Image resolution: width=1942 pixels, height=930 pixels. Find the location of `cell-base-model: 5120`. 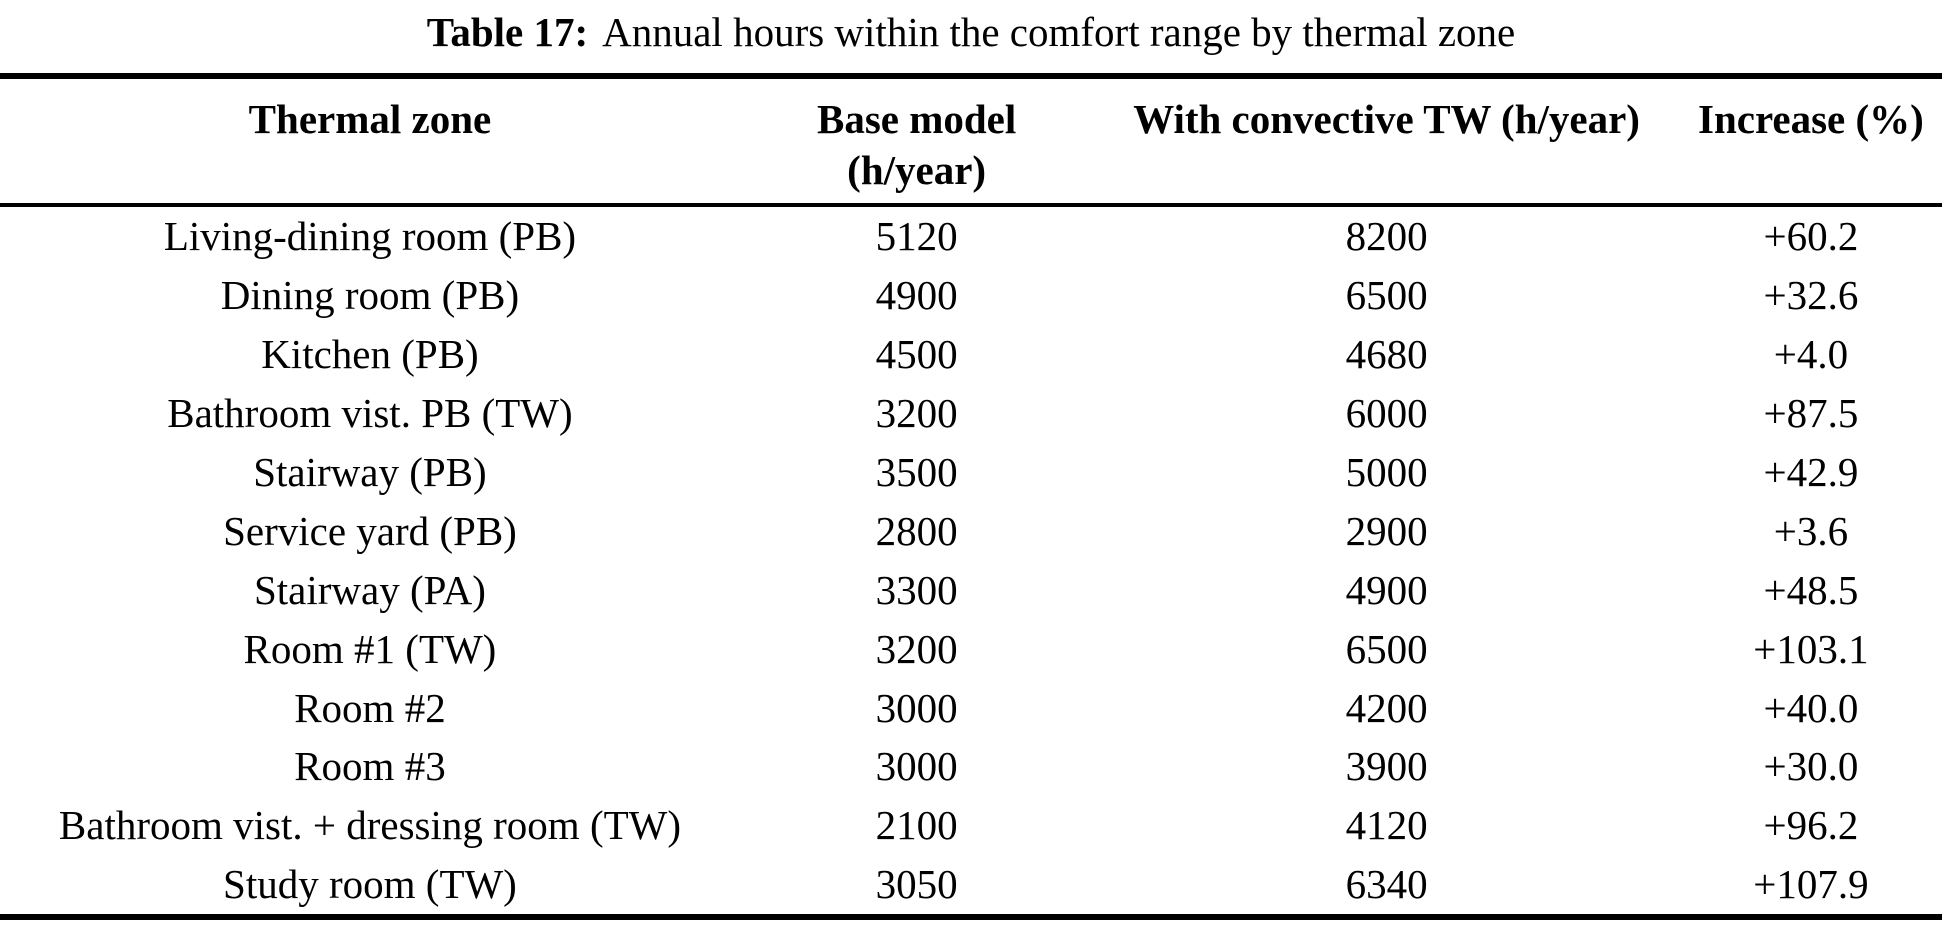

cell-base-model: 5120 is located at coordinates (916, 236).